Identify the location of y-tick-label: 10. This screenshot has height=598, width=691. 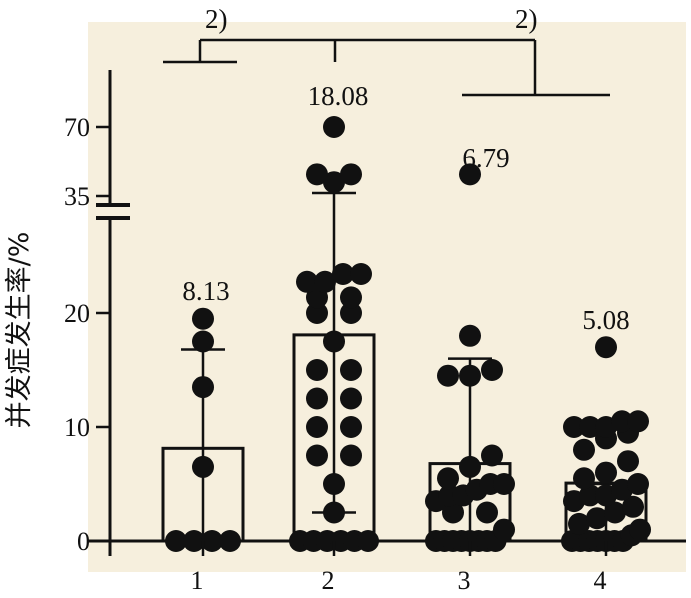
(77, 427).